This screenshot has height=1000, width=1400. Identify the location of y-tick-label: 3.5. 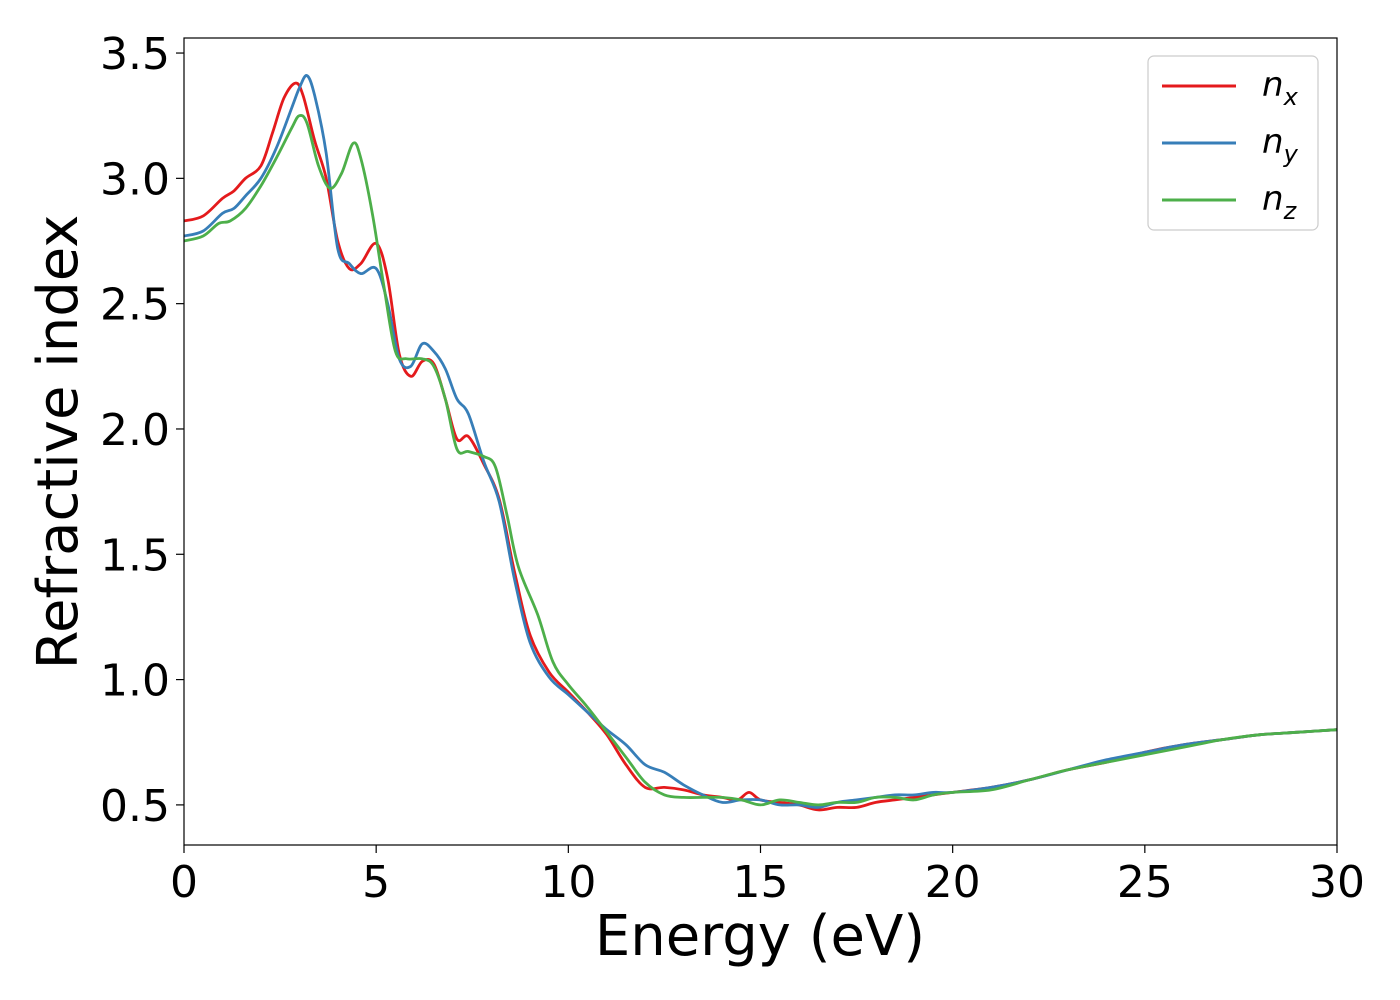
(135, 54).